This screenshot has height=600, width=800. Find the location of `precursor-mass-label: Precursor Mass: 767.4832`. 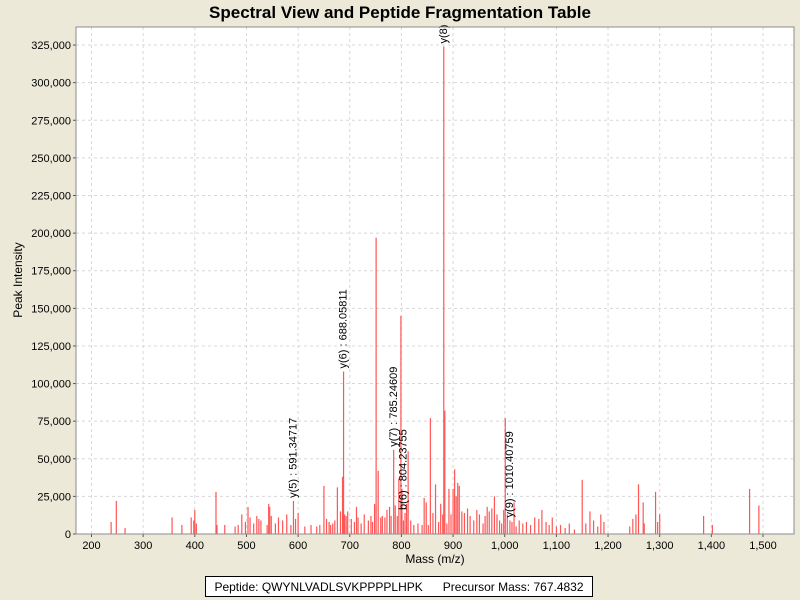

precursor-mass-label: Precursor Mass: 767.4832 is located at coordinates (513, 586).